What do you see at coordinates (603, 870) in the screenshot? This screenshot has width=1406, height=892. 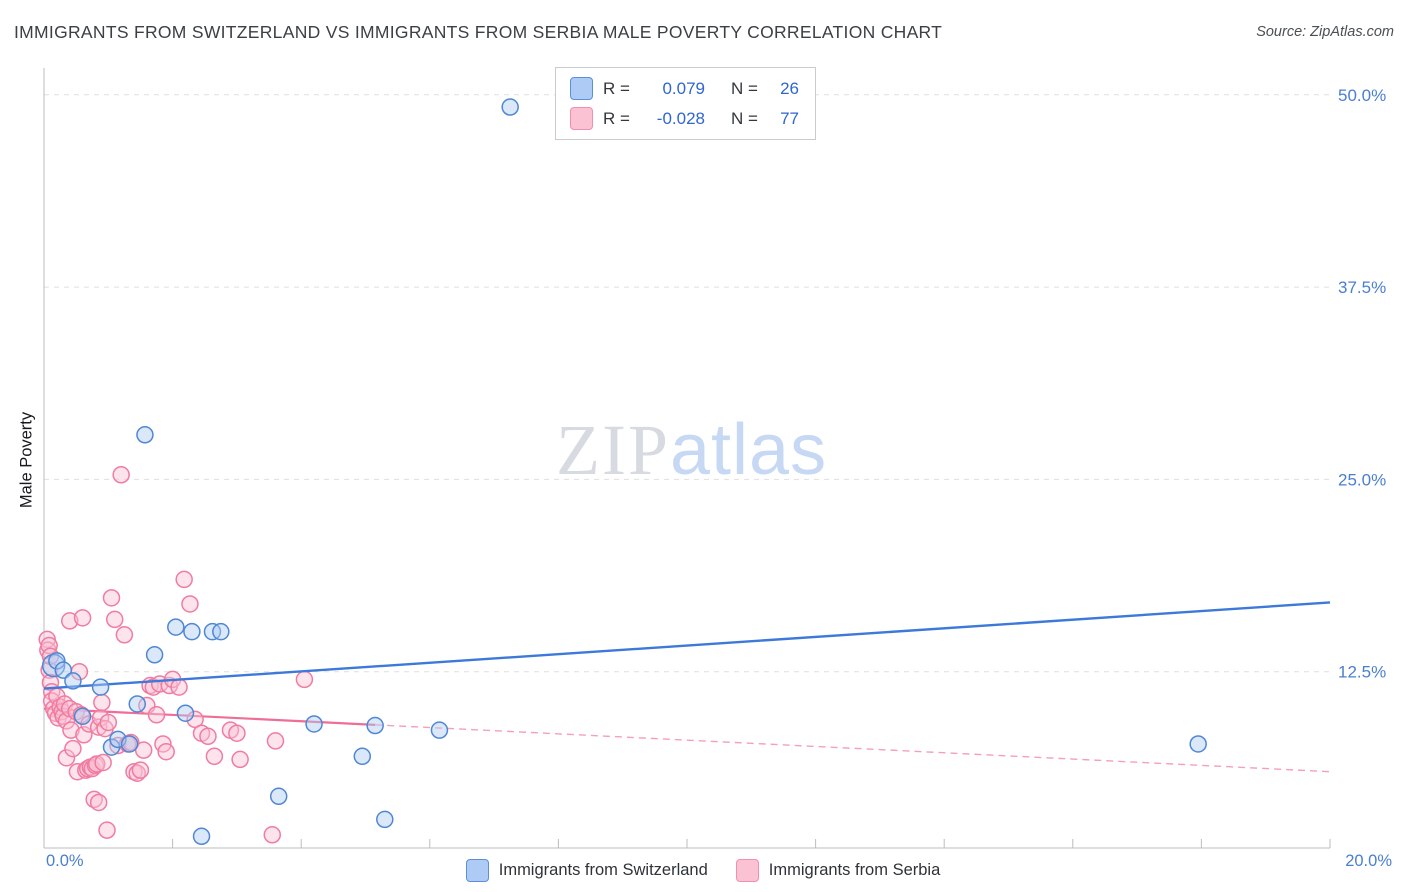 I see `legend-label-switzerland: Immigrants from Switzerland` at bounding box center [603, 870].